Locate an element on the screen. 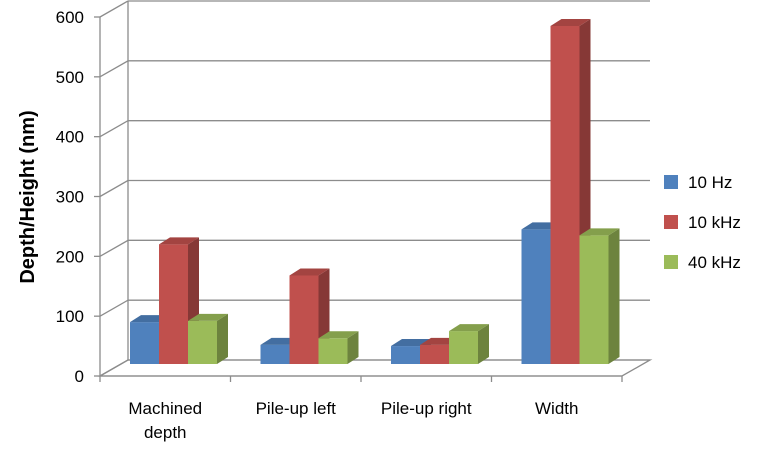 Image resolution: width=779 pixels, height=450 pixels. y-tick-label: 300 is located at coordinates (70, 197).